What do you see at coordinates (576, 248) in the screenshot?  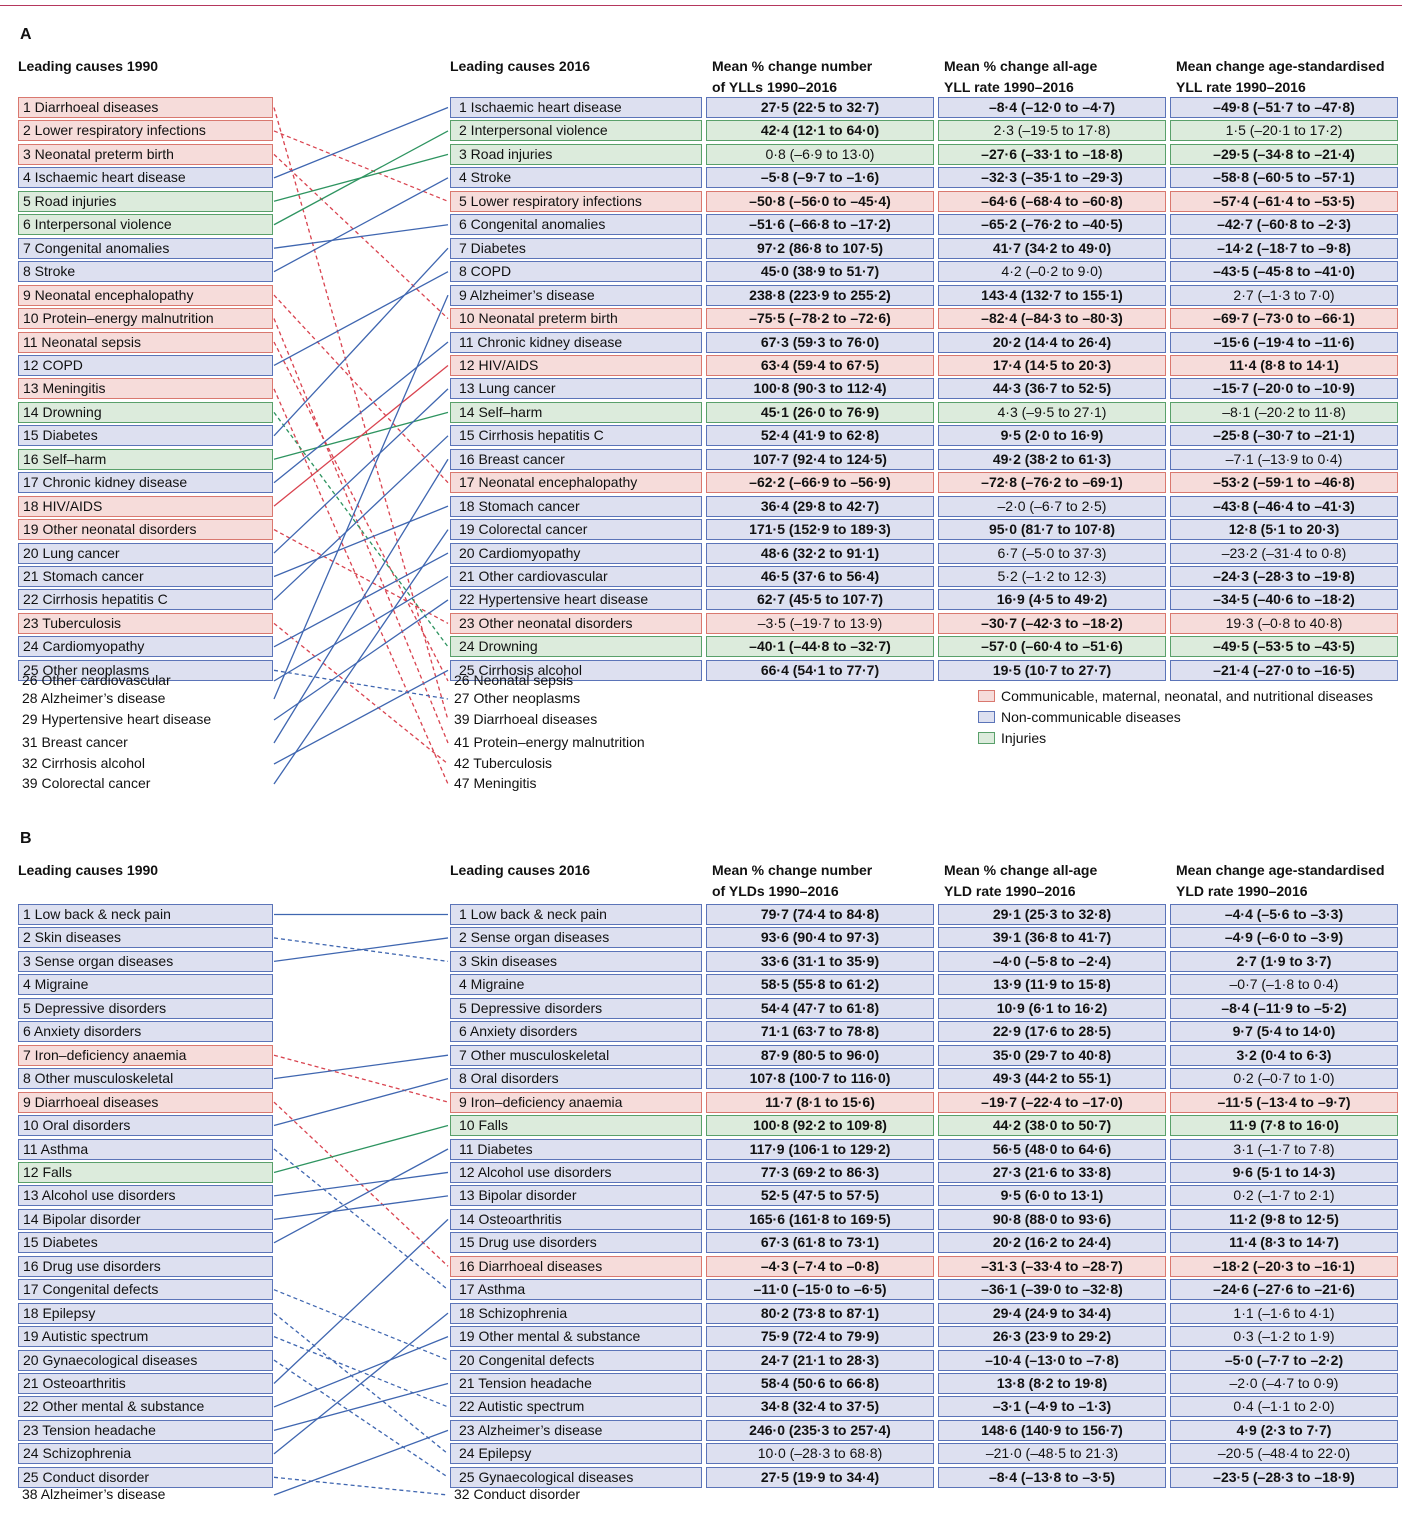 I see `cause-2016-row: 7 Diabetes` at bounding box center [576, 248].